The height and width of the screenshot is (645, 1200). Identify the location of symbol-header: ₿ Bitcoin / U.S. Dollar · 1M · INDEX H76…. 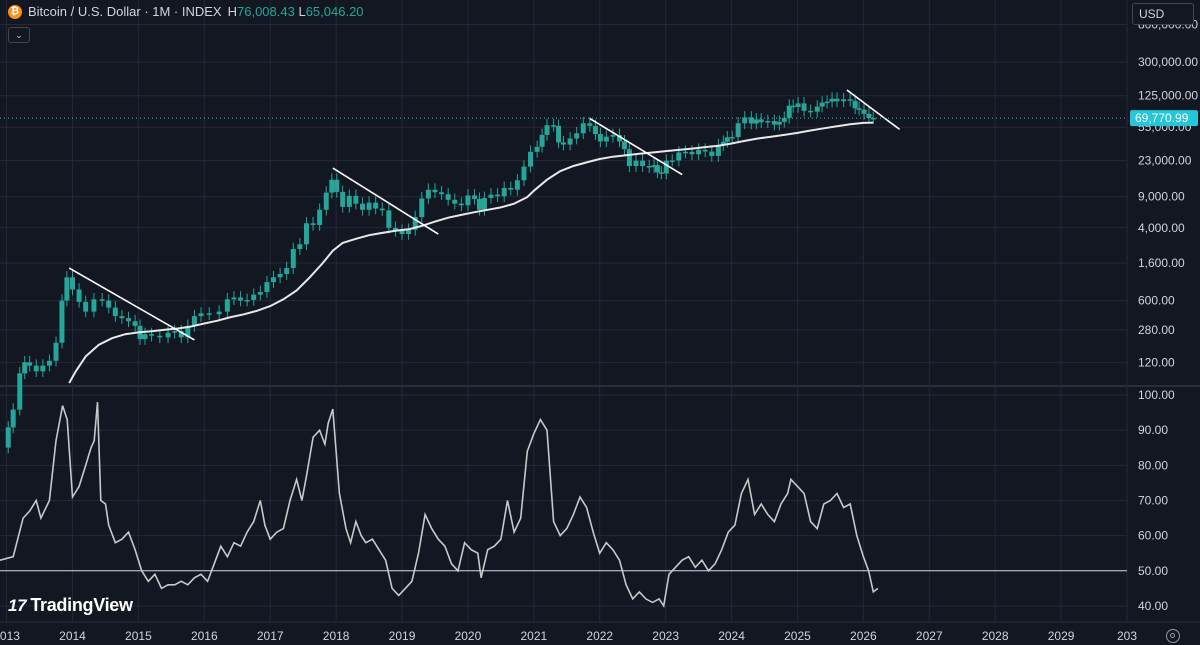
(186, 11).